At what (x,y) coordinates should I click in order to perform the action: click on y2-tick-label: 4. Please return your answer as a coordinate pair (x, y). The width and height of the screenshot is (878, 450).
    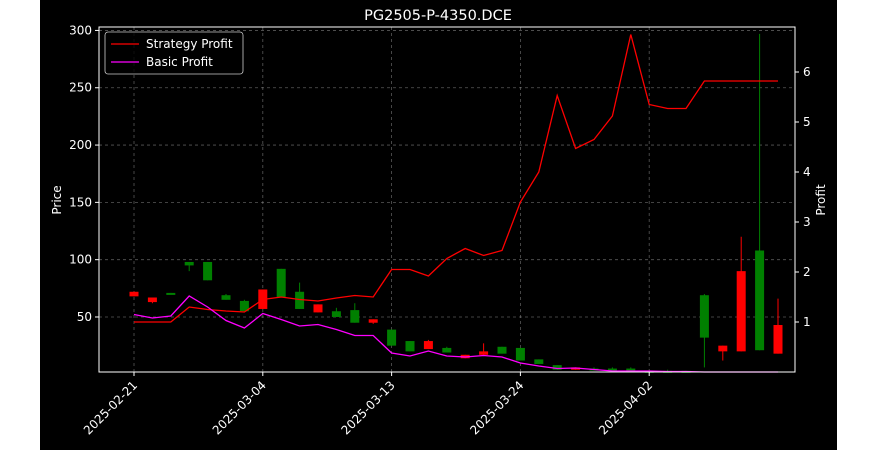
    Looking at the image, I should click on (807, 172).